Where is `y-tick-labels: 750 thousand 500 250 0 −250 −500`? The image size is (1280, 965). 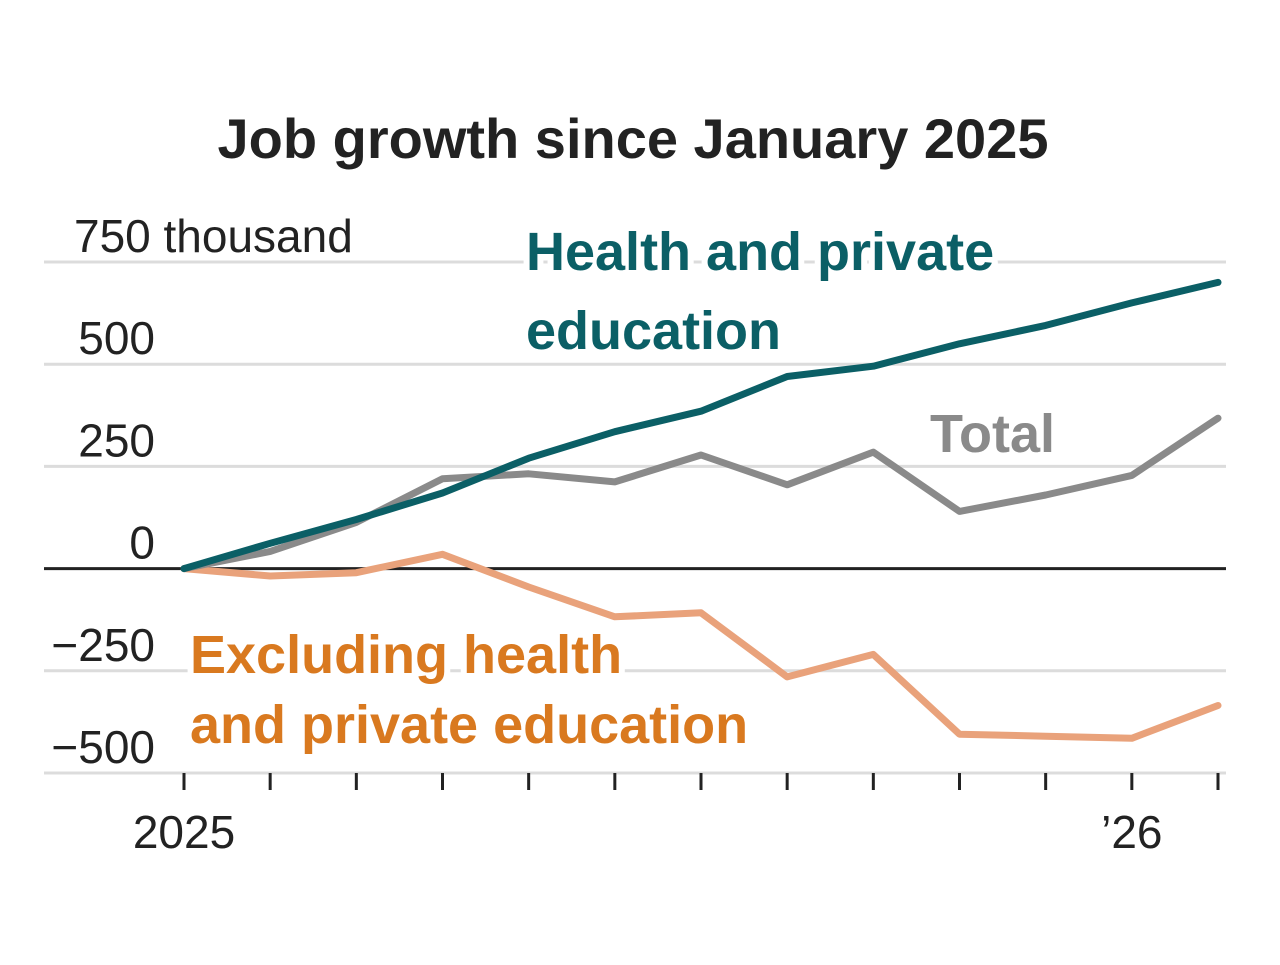
y-tick-labels: 750 thousand 500 250 0 −250 −500 is located at coordinates (204, 489).